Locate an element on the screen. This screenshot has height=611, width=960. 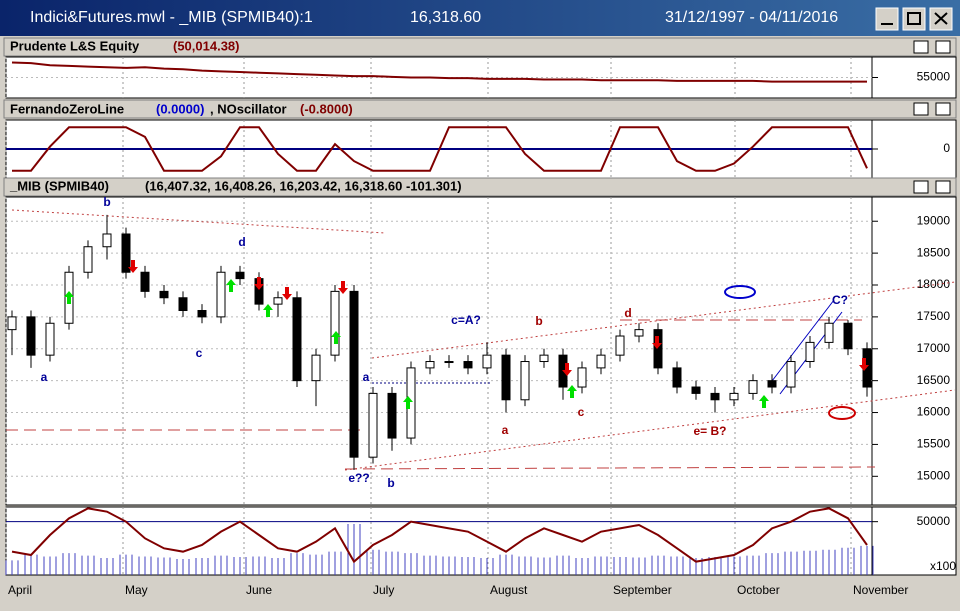
x-tick-label: June is located at coordinates (259, 590).